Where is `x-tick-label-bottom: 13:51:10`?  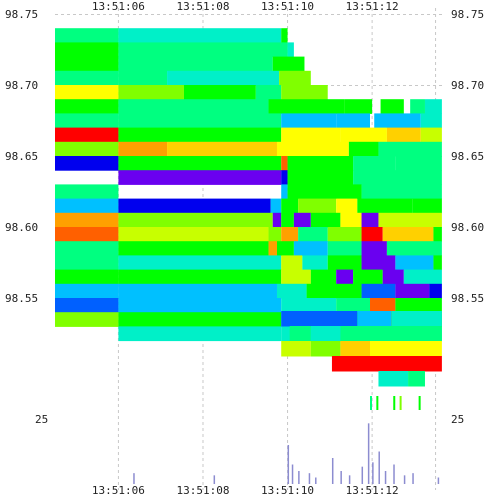
x-tick-label-bottom: 13:51:10 is located at coordinates (287, 490).